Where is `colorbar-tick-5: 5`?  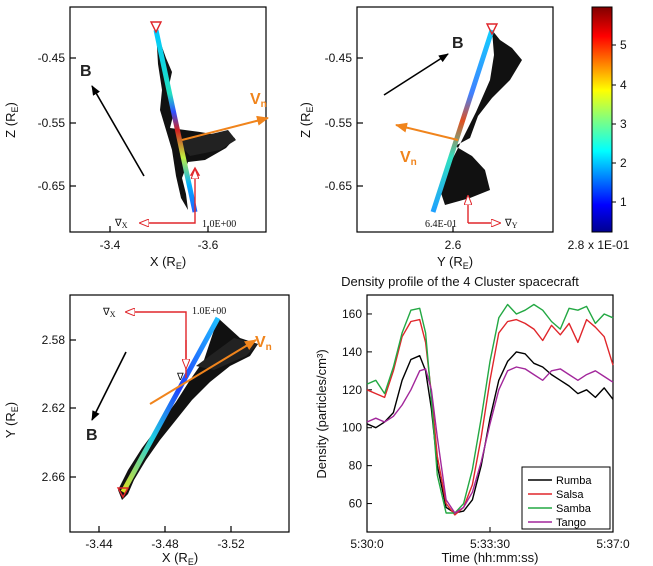
colorbar-tick-5: 5 is located at coordinates (623, 45).